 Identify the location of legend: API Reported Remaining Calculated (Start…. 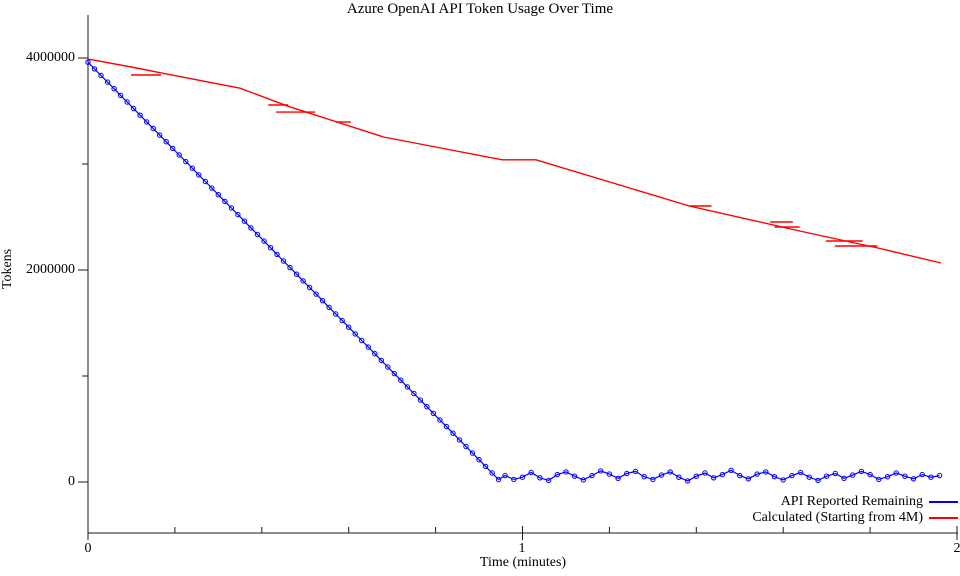
(855, 510).